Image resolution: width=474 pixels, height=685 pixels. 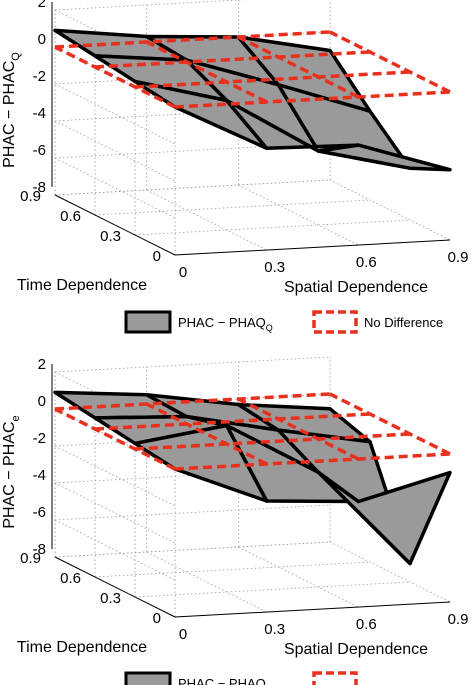 I want to click on legend: PHAC − PHAQ, so click(x=241, y=678).